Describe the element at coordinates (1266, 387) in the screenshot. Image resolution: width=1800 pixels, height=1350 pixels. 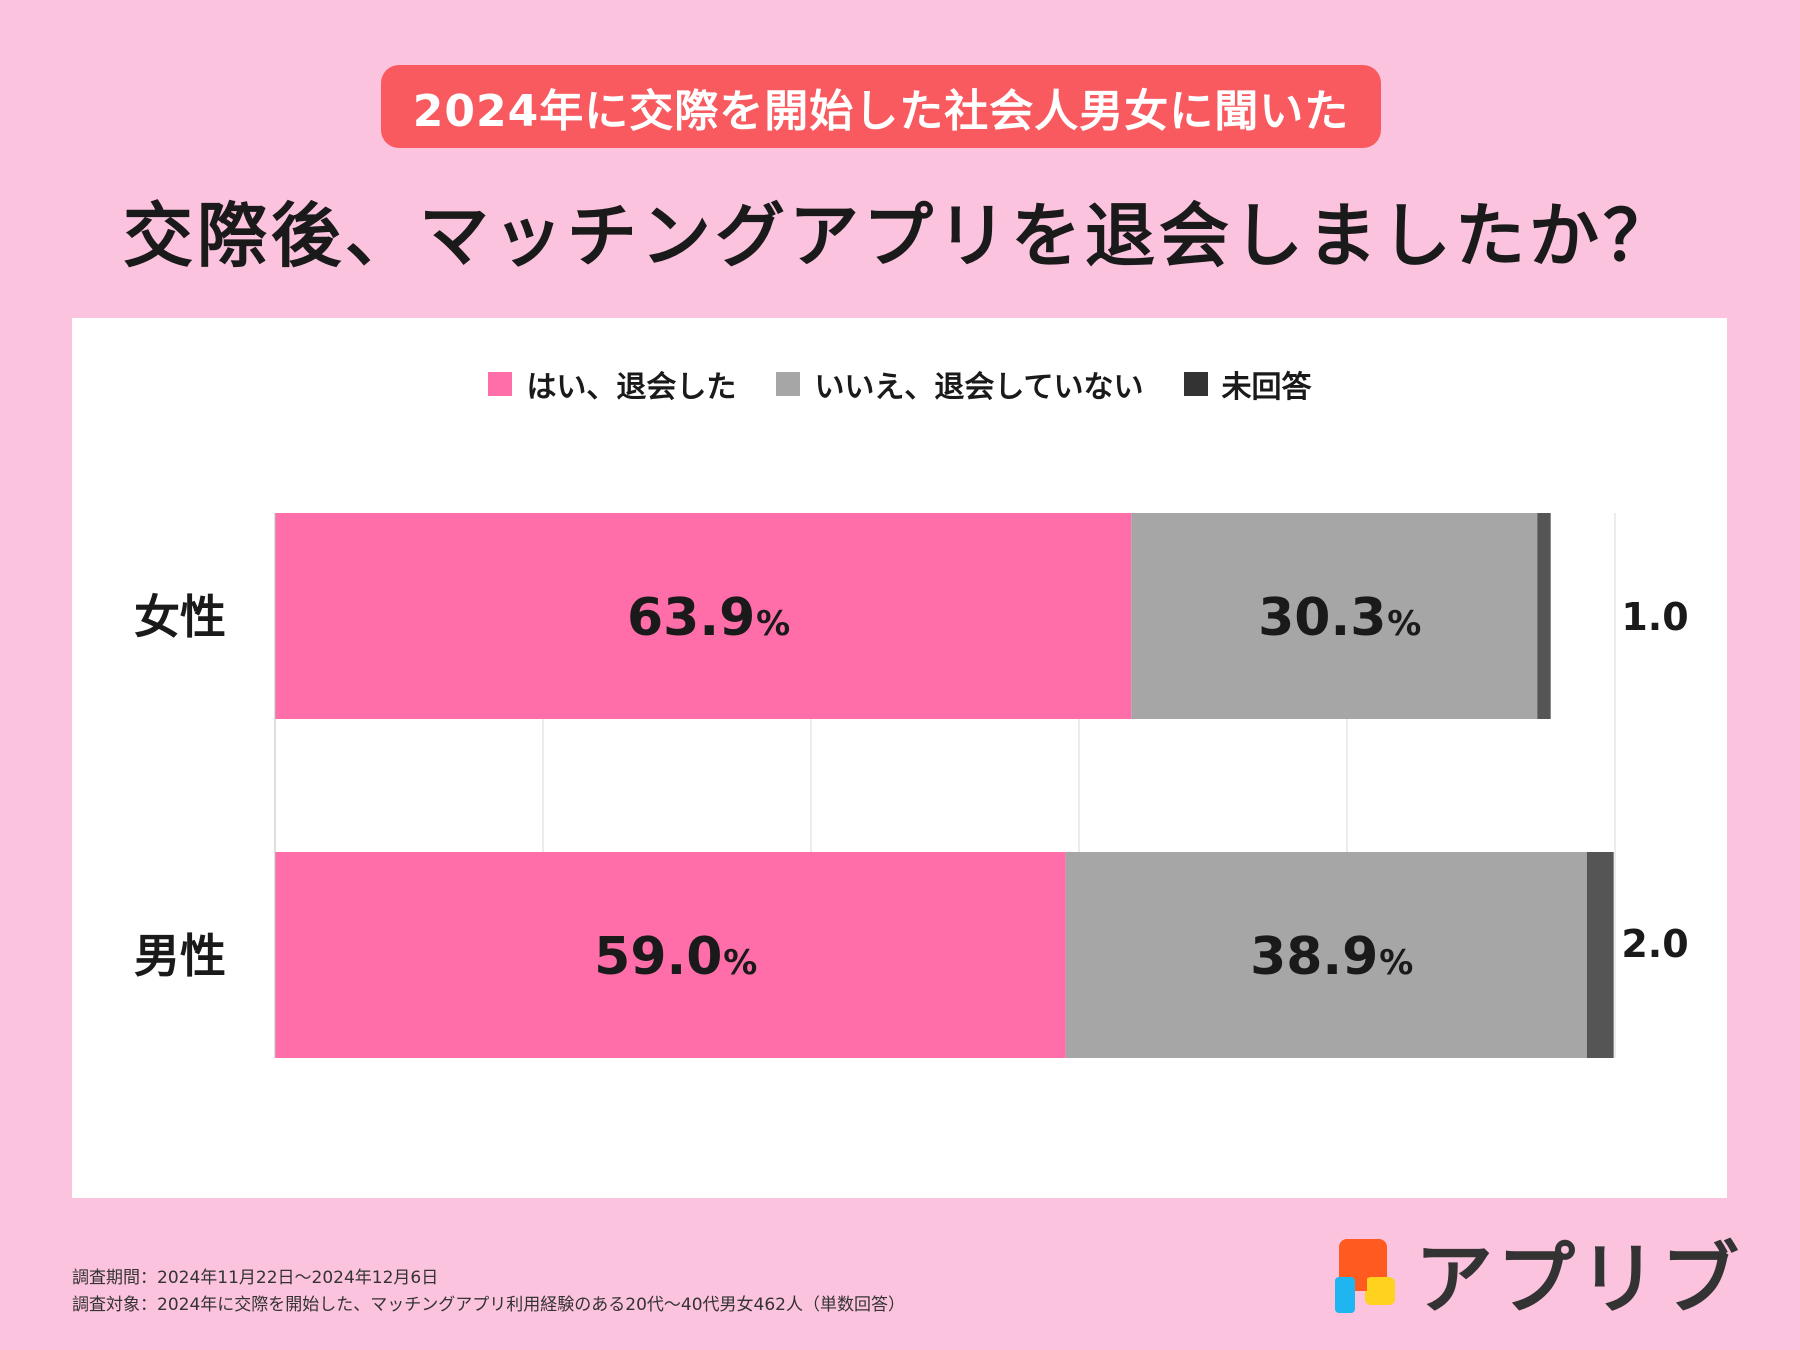
I see `legend-label-no-answer: 未回答` at that location.